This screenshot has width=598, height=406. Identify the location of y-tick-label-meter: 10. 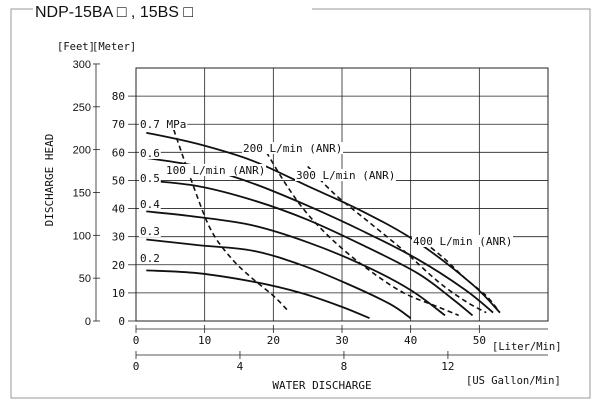
(118, 293).